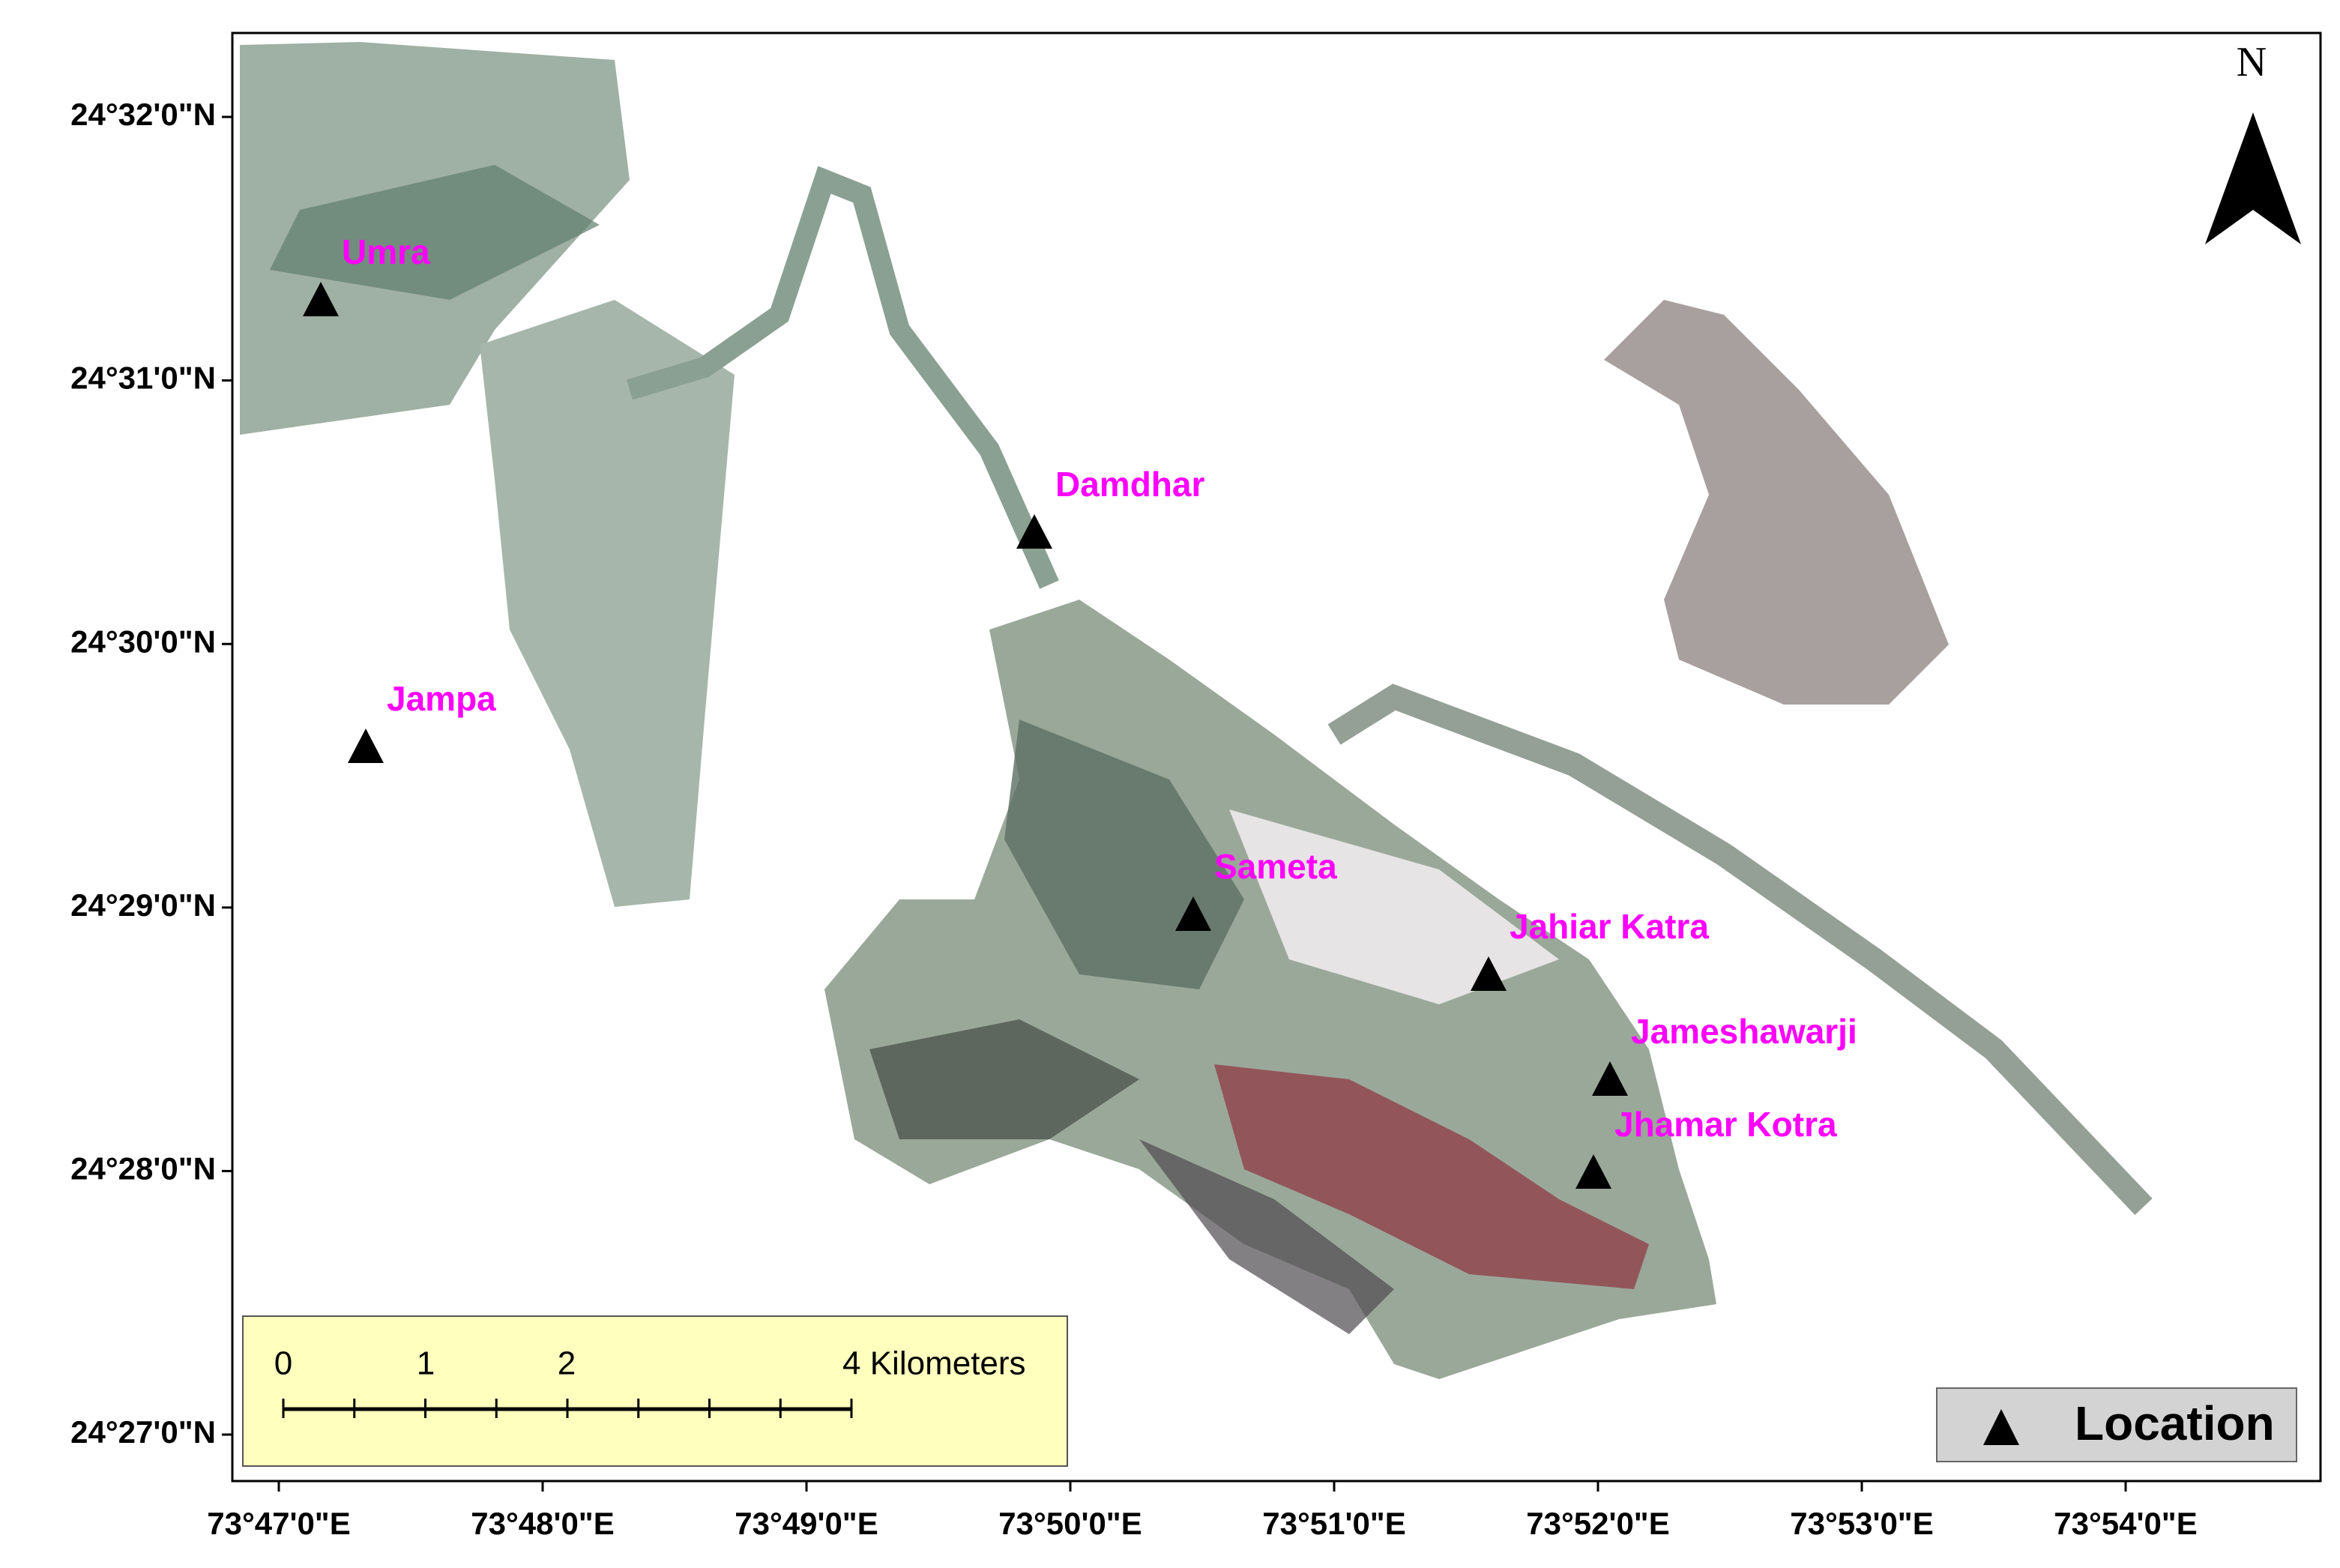 Image resolution: width=2340 pixels, height=1568 pixels. Describe the element at coordinates (2253, 178) in the screenshot. I see `north-arrow` at that location.